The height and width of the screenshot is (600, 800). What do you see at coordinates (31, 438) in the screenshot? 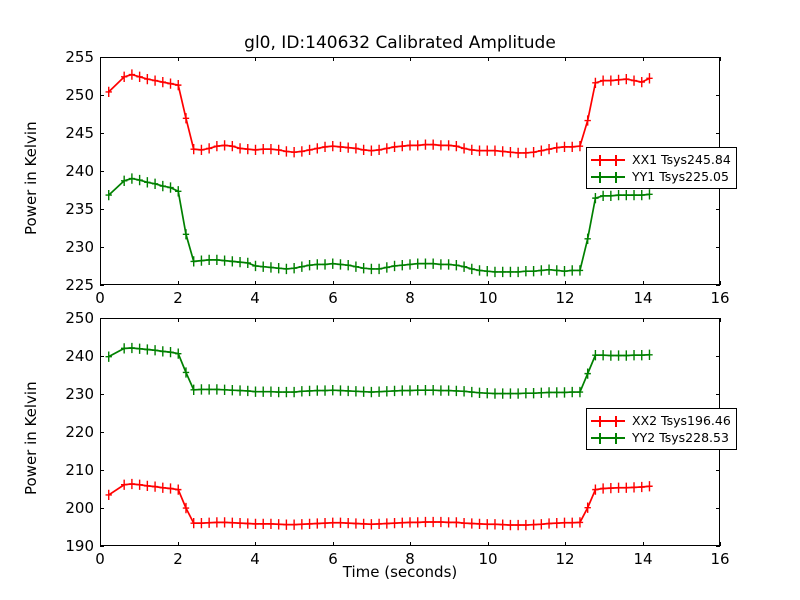
I see `bottom-panel-y-axis-label: Power in Kelvin` at bounding box center [31, 438].